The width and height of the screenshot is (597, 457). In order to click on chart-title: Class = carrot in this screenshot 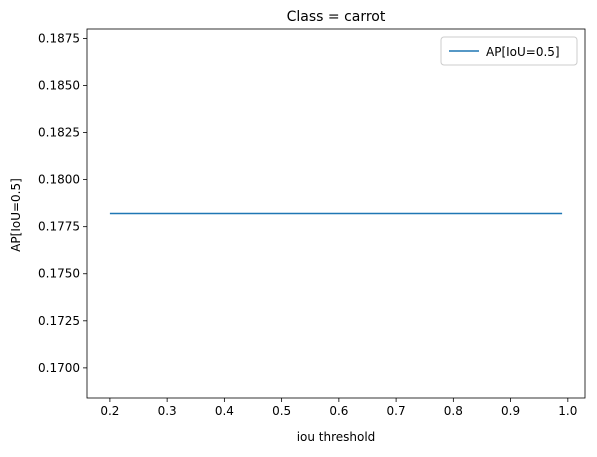, I will do `click(336, 17)`.